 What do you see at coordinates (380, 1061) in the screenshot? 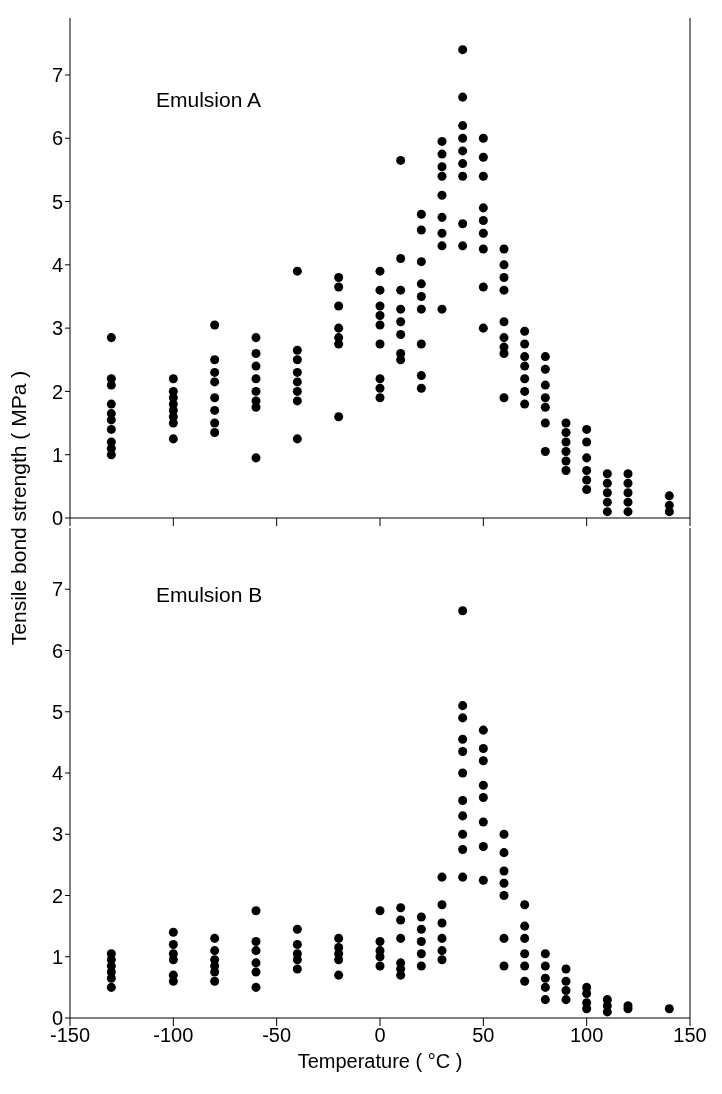
I see `x-axis-title: Temperature ( °C )` at bounding box center [380, 1061].